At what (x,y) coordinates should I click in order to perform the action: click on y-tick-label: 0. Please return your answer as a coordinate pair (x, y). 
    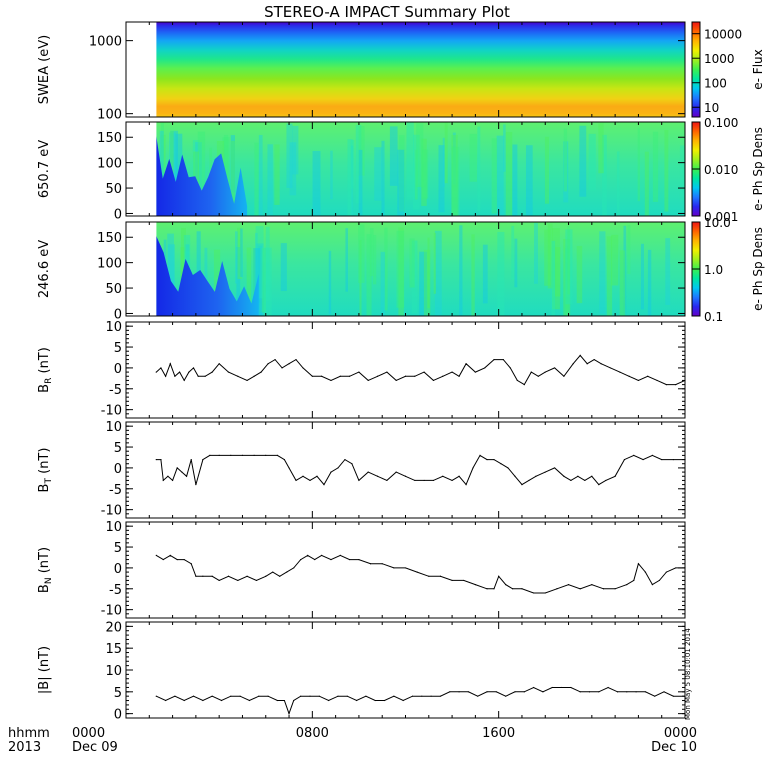
    Looking at the image, I should click on (118, 314).